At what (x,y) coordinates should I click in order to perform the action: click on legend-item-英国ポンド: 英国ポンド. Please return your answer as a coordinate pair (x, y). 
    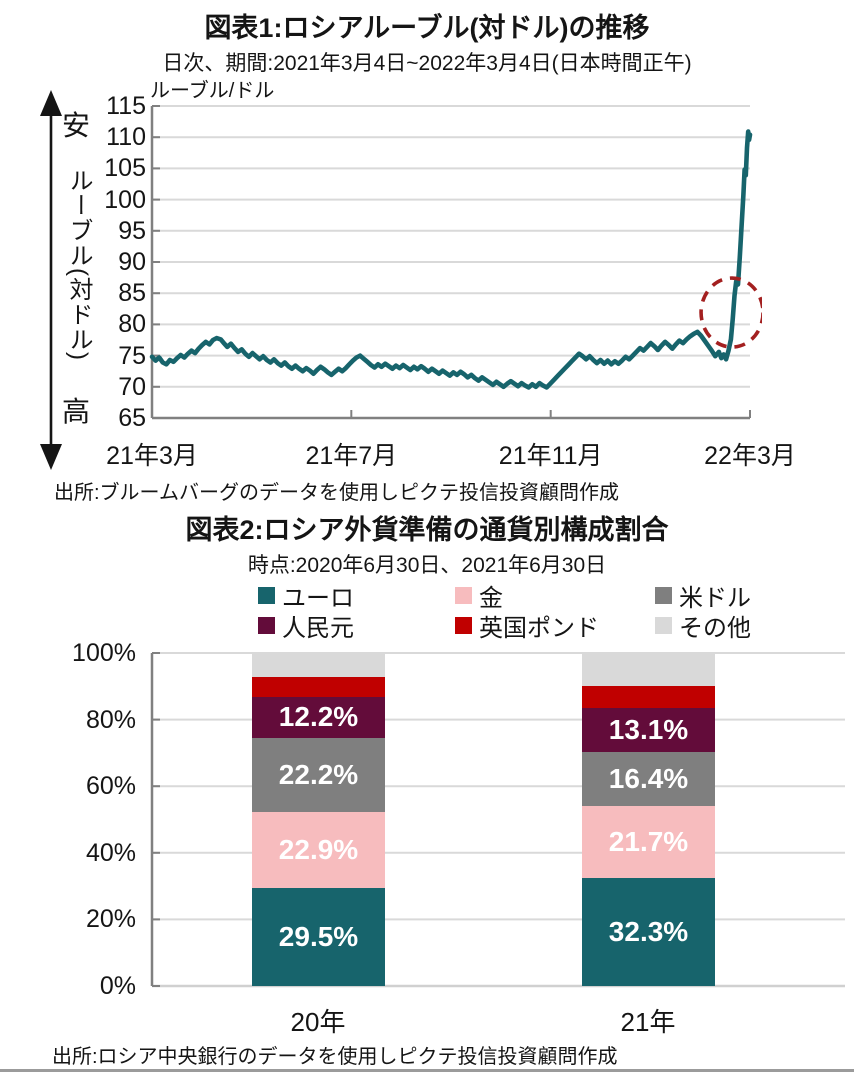
    Looking at the image, I should click on (527, 626).